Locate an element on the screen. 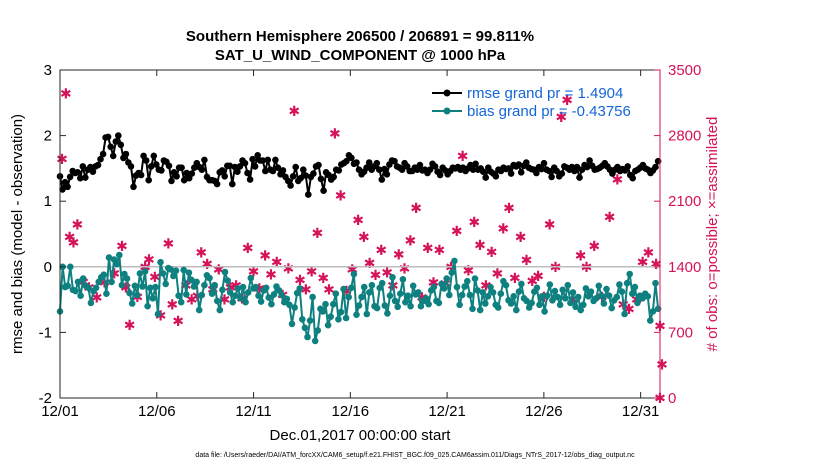 This screenshot has width=830, height=470. rmse-series is located at coordinates (359, 165).